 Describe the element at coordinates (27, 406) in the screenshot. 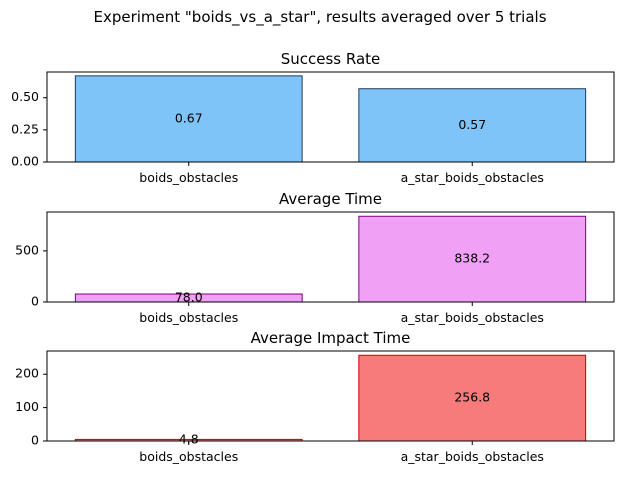

I see `average-impact-time-ytick-label-1: 100` at that location.